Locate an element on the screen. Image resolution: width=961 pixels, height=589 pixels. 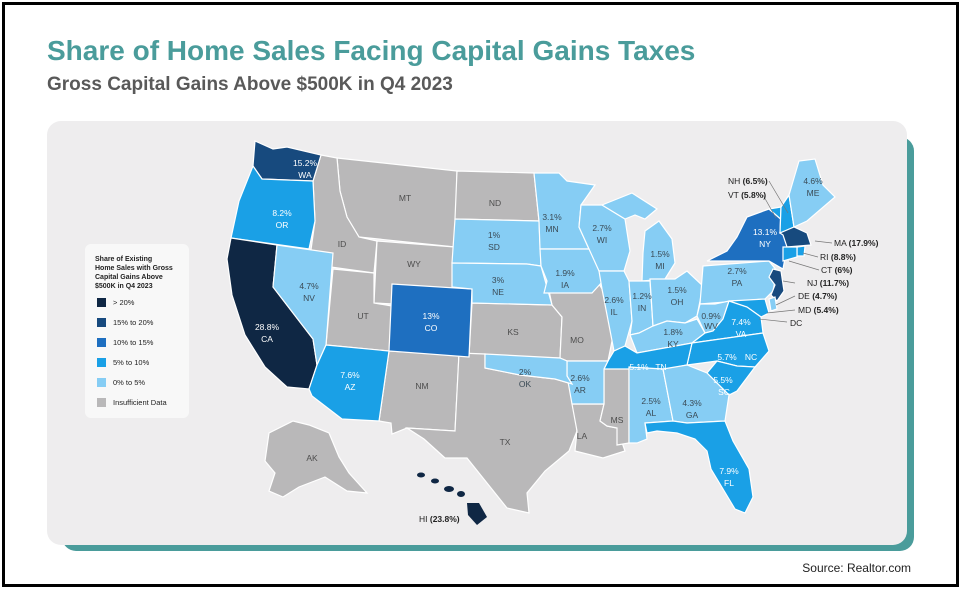
callout-nh-abbr: NH is located at coordinates (734, 181).